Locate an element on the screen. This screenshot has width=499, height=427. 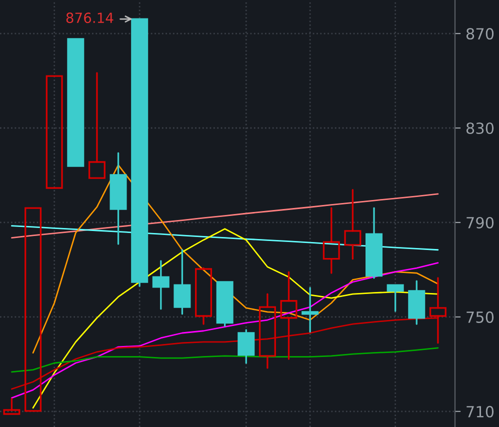
y-tick-label: 710 is located at coordinates (480, 412).